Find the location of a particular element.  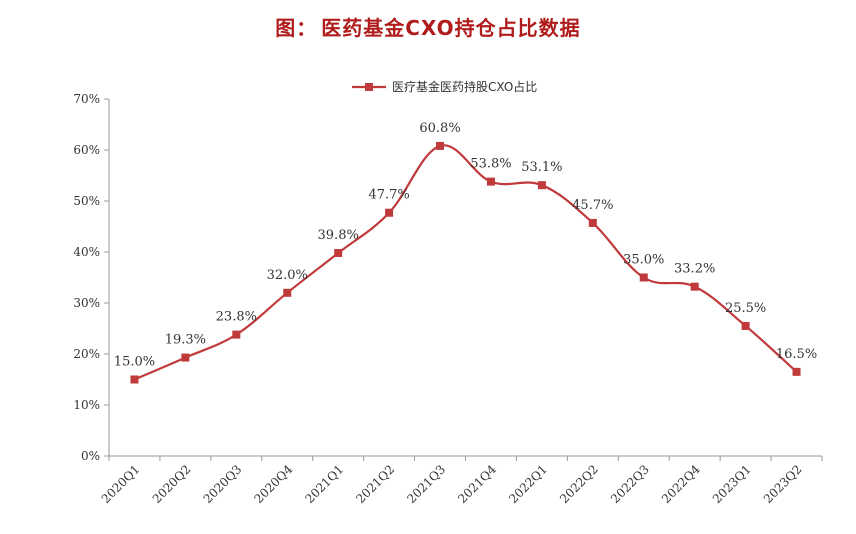

data-label: 53.1% is located at coordinates (541, 167).